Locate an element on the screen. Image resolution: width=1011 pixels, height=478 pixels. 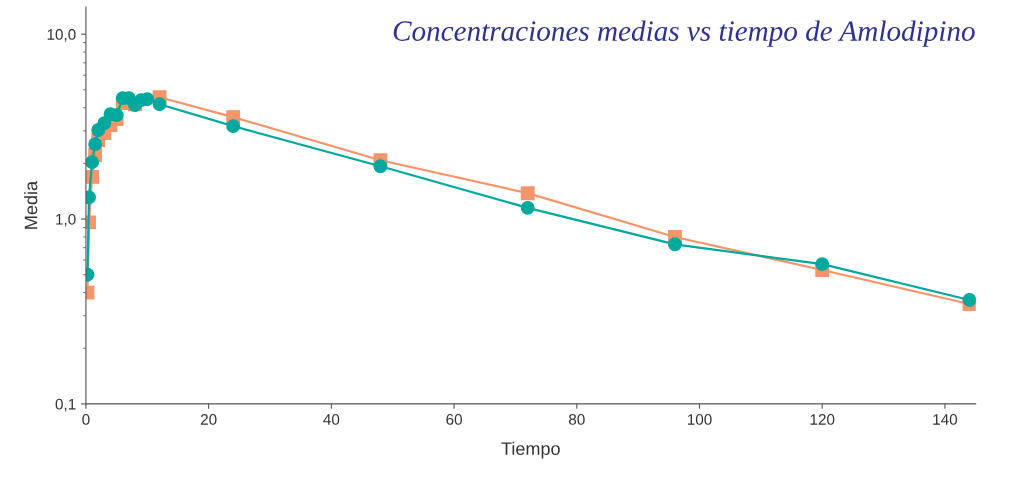
y-tick-label: 1,0 is located at coordinates (66, 220).